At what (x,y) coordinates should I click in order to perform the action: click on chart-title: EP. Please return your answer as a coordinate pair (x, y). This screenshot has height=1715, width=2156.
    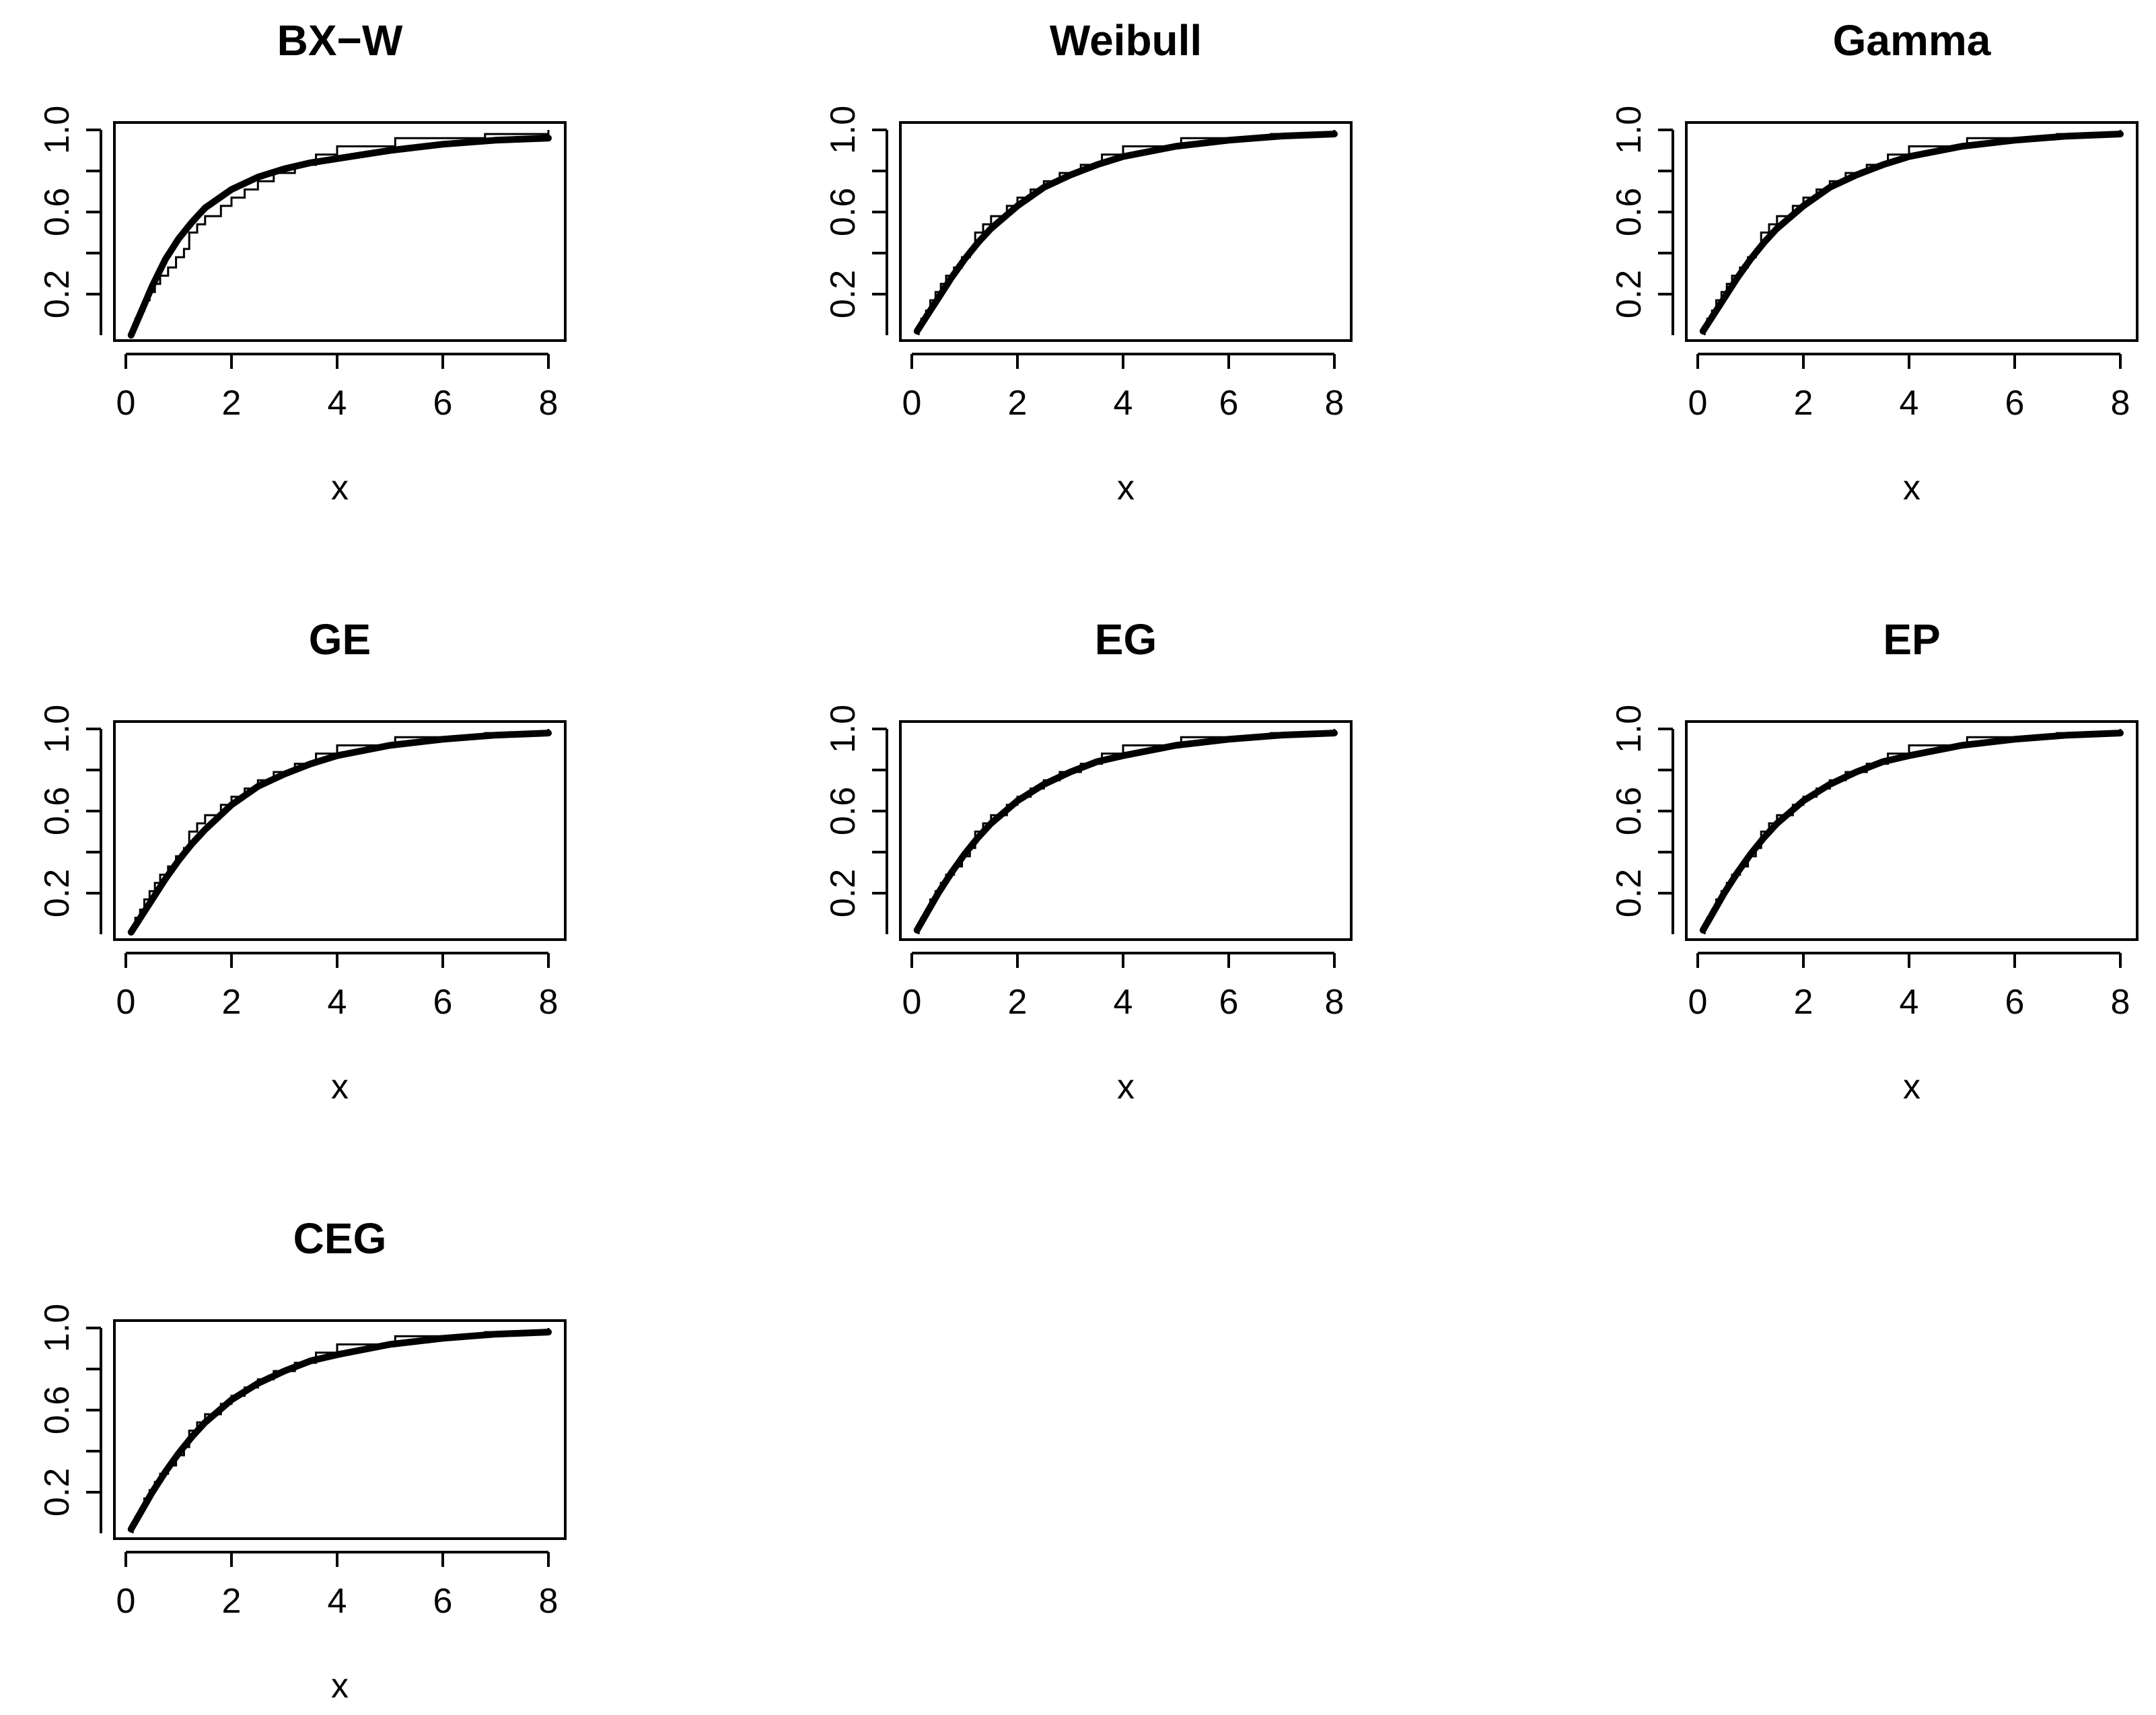
    Looking at the image, I should click on (1911, 640).